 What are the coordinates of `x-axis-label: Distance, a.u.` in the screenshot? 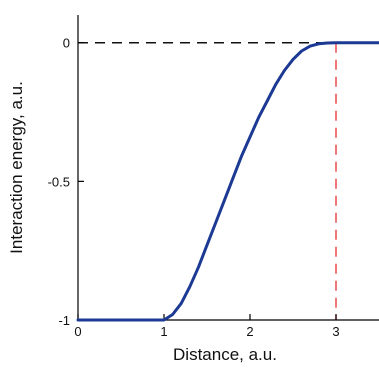 It's located at (225, 354).